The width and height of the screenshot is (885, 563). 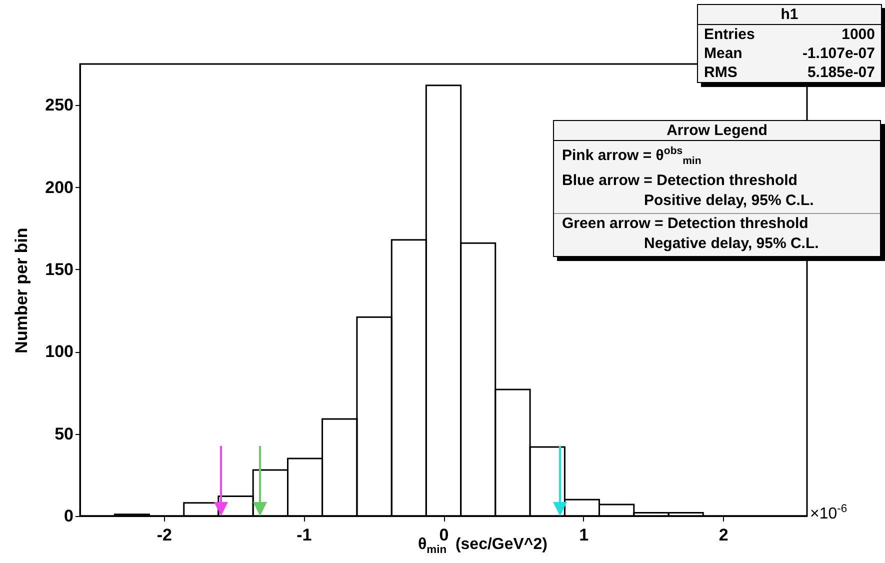 What do you see at coordinates (829, 513) in the screenshot?
I see `text: ×10$^{-6}$` at bounding box center [829, 513].